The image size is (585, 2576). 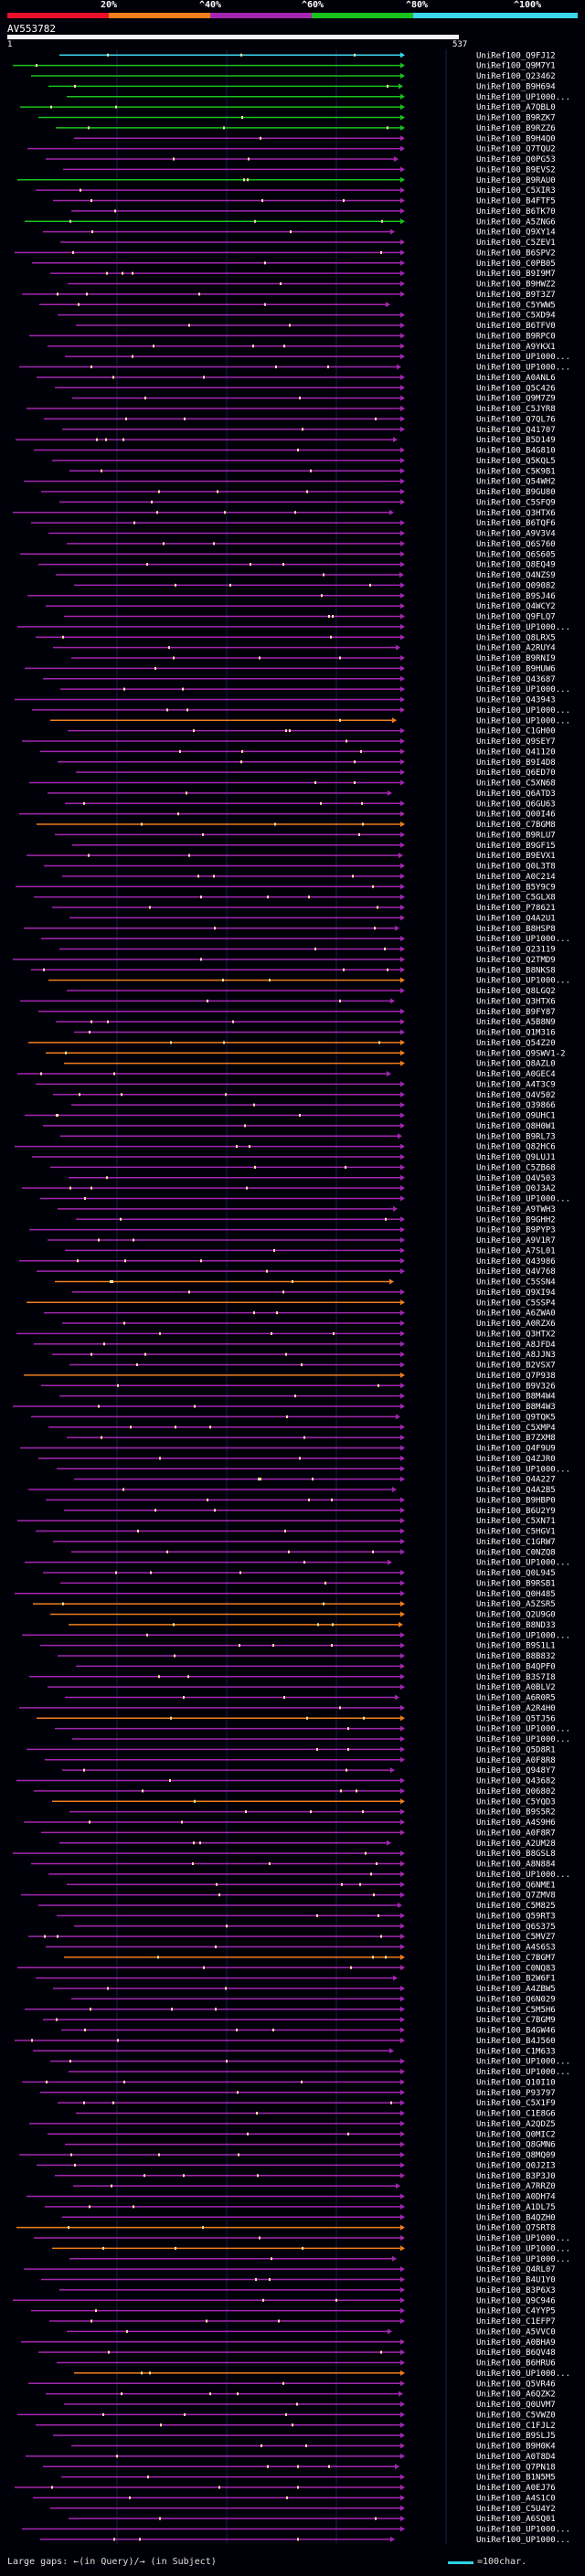 I want to click on hit-label: UniRef100_B9HBP0, so click(x=516, y=1500).